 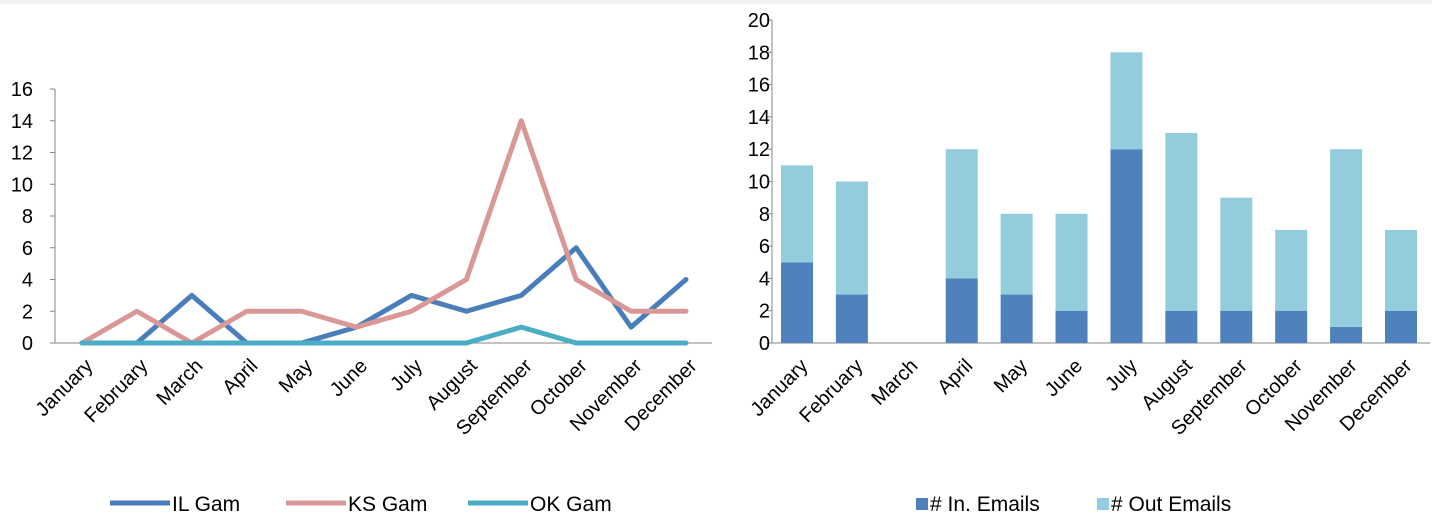 I want to click on bar-out-emails-july, so click(x=1126, y=101).